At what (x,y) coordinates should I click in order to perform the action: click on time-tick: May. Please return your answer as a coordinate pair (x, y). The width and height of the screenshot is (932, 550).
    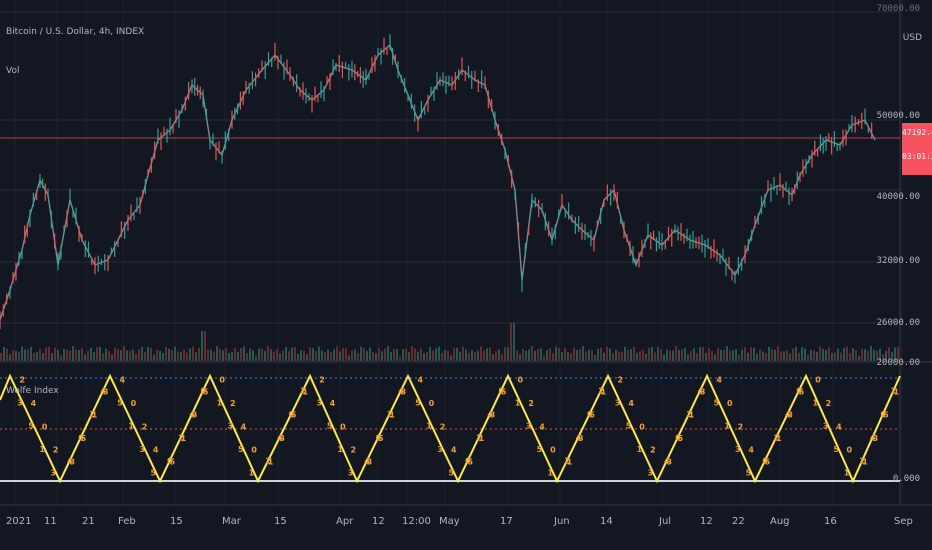
    Looking at the image, I should click on (449, 521).